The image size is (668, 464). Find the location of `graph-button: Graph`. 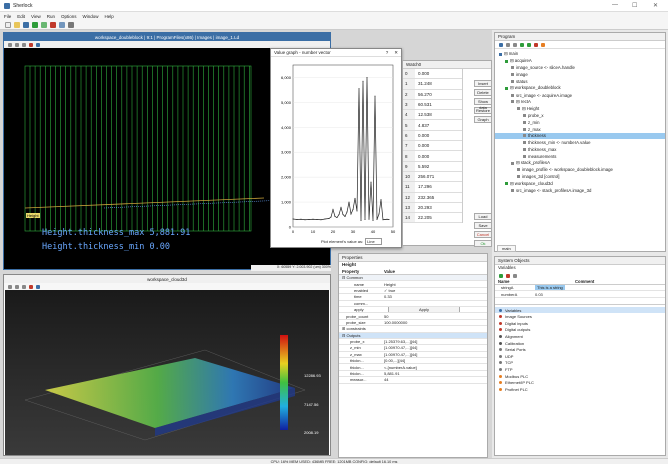

graph-button: Graph is located at coordinates (483, 119).